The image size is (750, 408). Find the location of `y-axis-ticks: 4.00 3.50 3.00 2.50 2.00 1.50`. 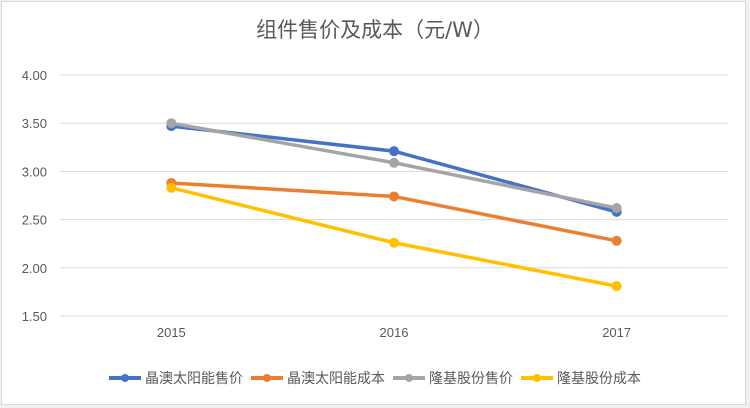

y-axis-ticks: 4.00 3.50 3.00 2.50 2.00 1.50 is located at coordinates (34, 196).